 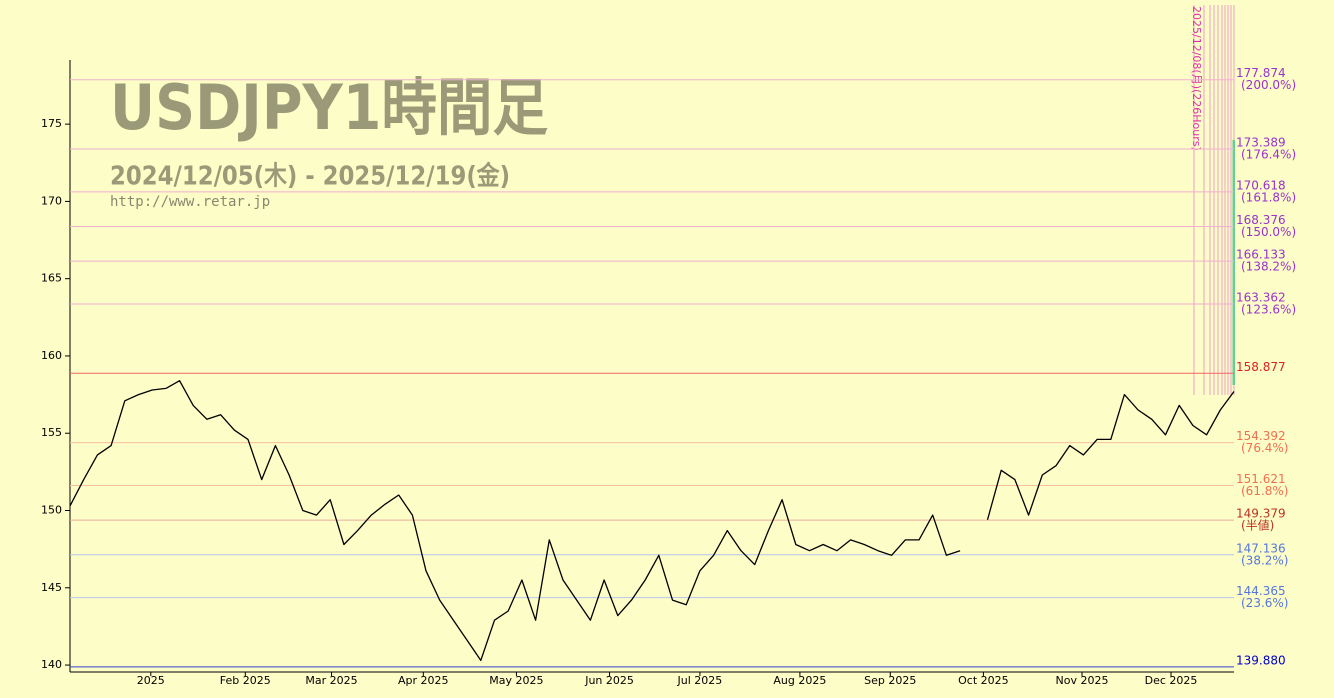 What do you see at coordinates (1261, 548) in the screenshot?
I see `level-value: 147.136` at bounding box center [1261, 548].